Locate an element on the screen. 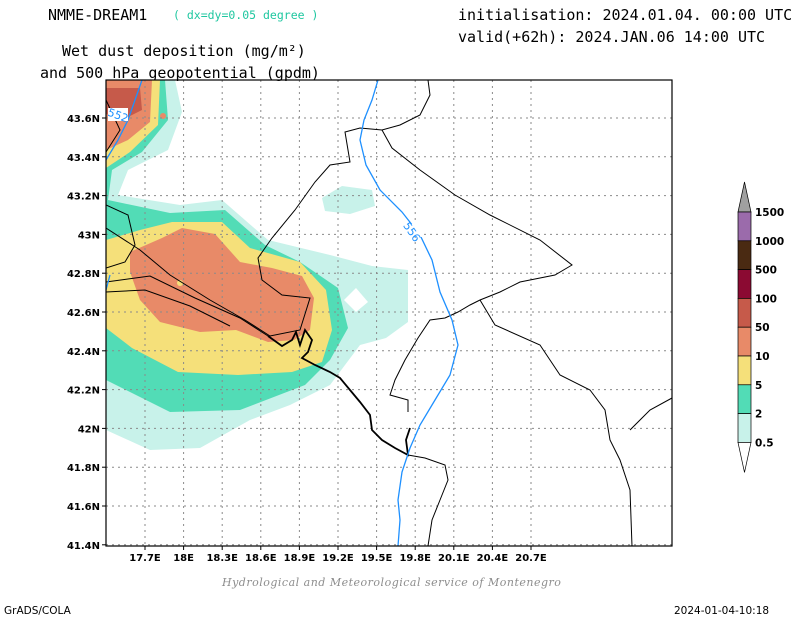 The height and width of the screenshot is (618, 800). country-border-kosovo is located at coordinates (556, 422).